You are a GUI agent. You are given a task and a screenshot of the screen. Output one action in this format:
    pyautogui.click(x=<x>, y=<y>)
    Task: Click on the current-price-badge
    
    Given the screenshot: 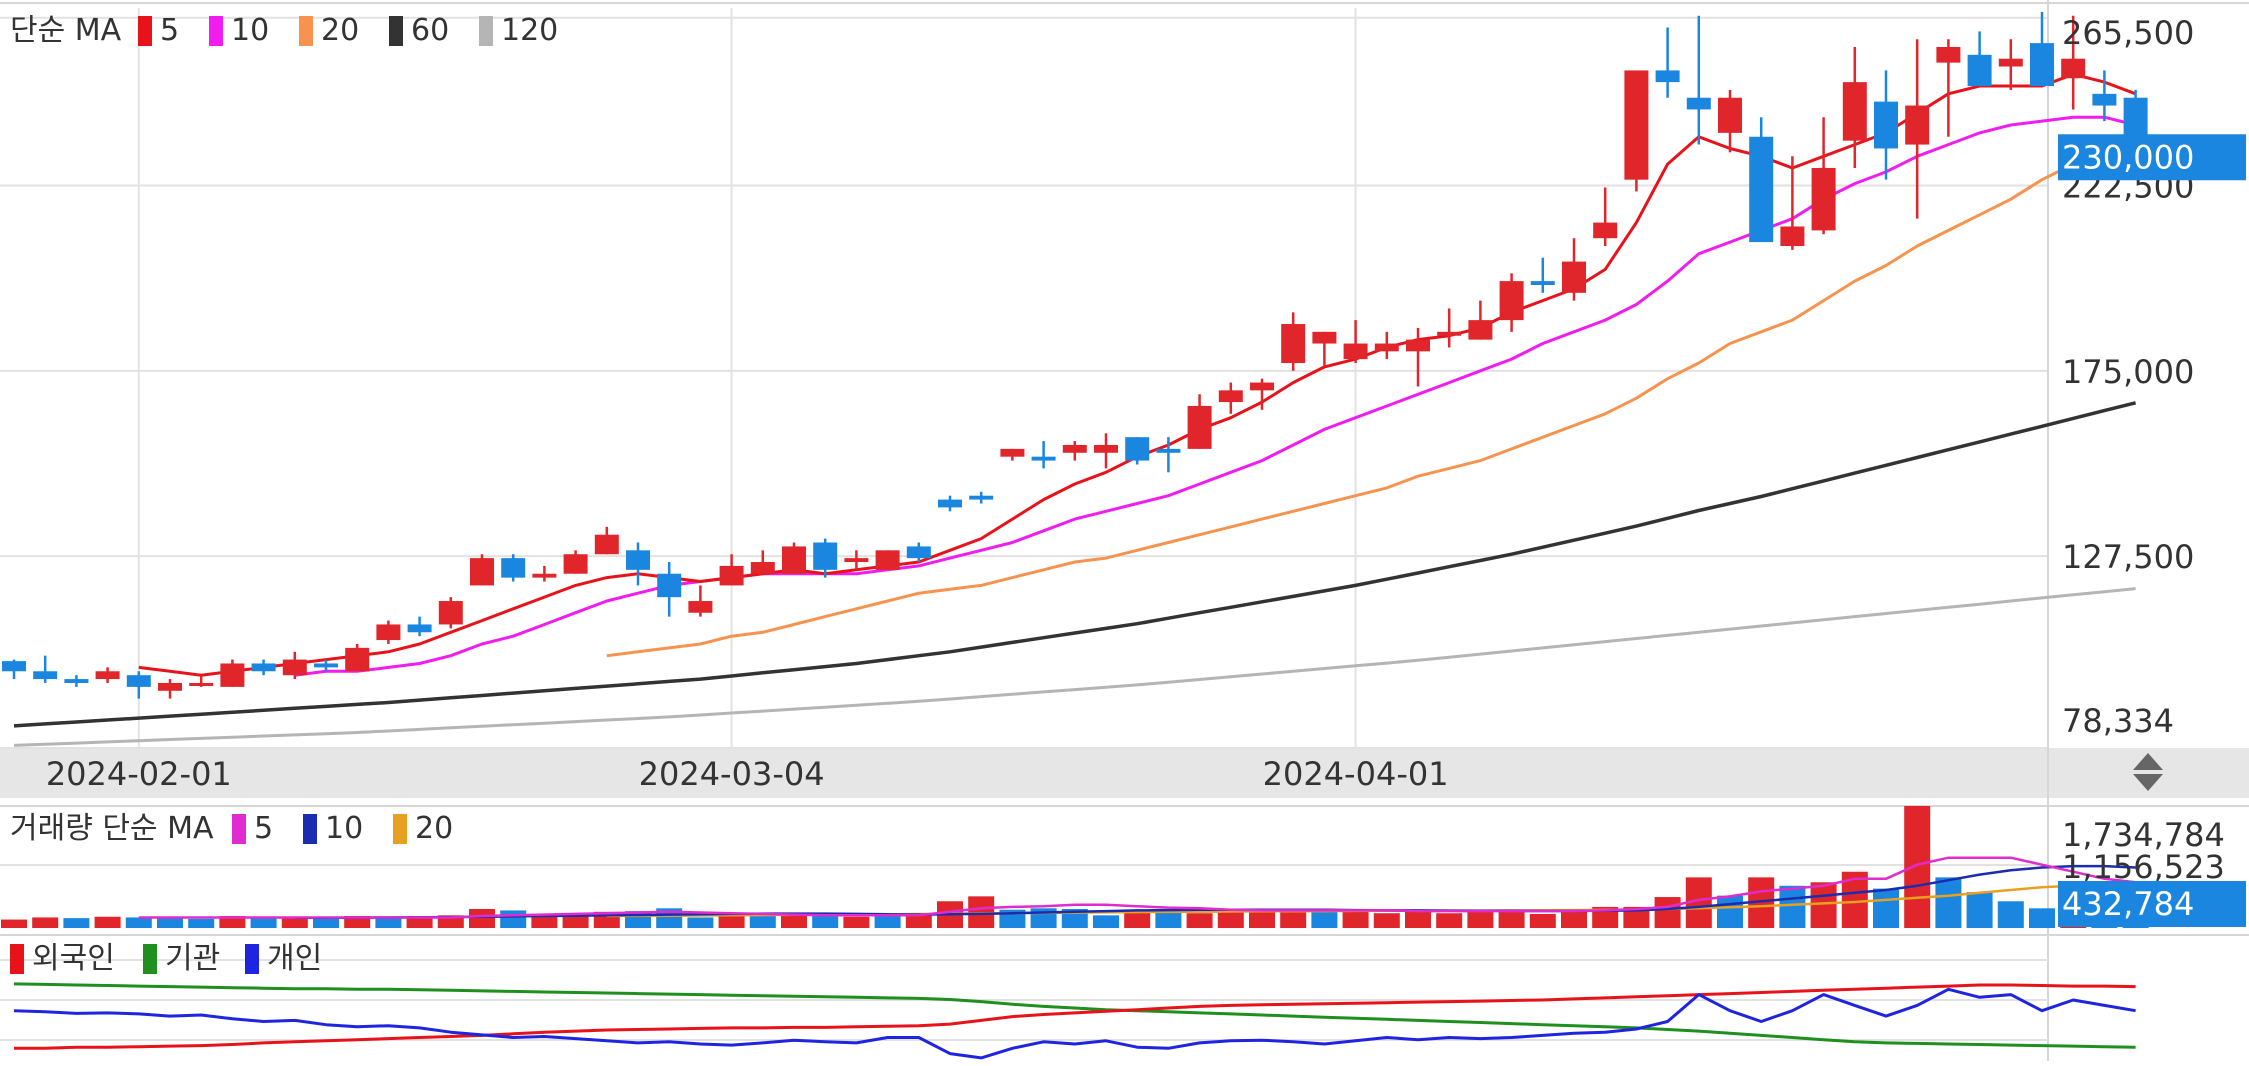 What is the action you would take?
    pyautogui.click(x=2152, y=157)
    